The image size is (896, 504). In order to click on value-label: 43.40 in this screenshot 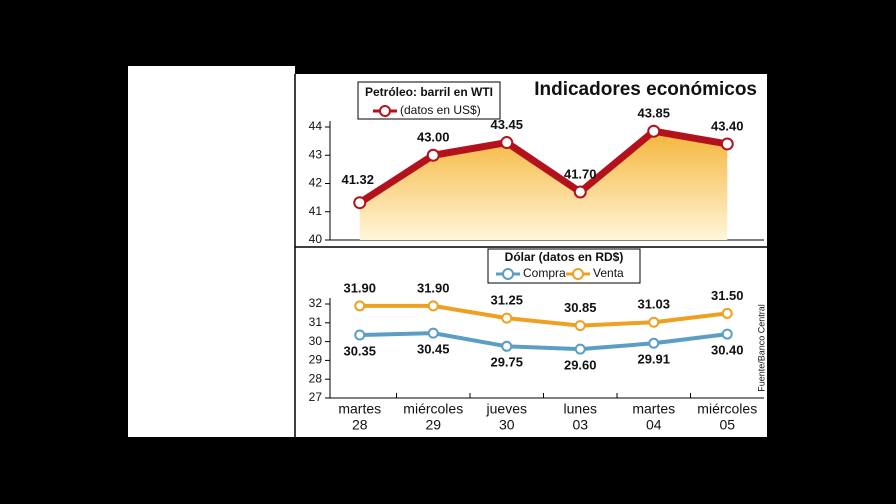, I will do `click(727, 125)`.